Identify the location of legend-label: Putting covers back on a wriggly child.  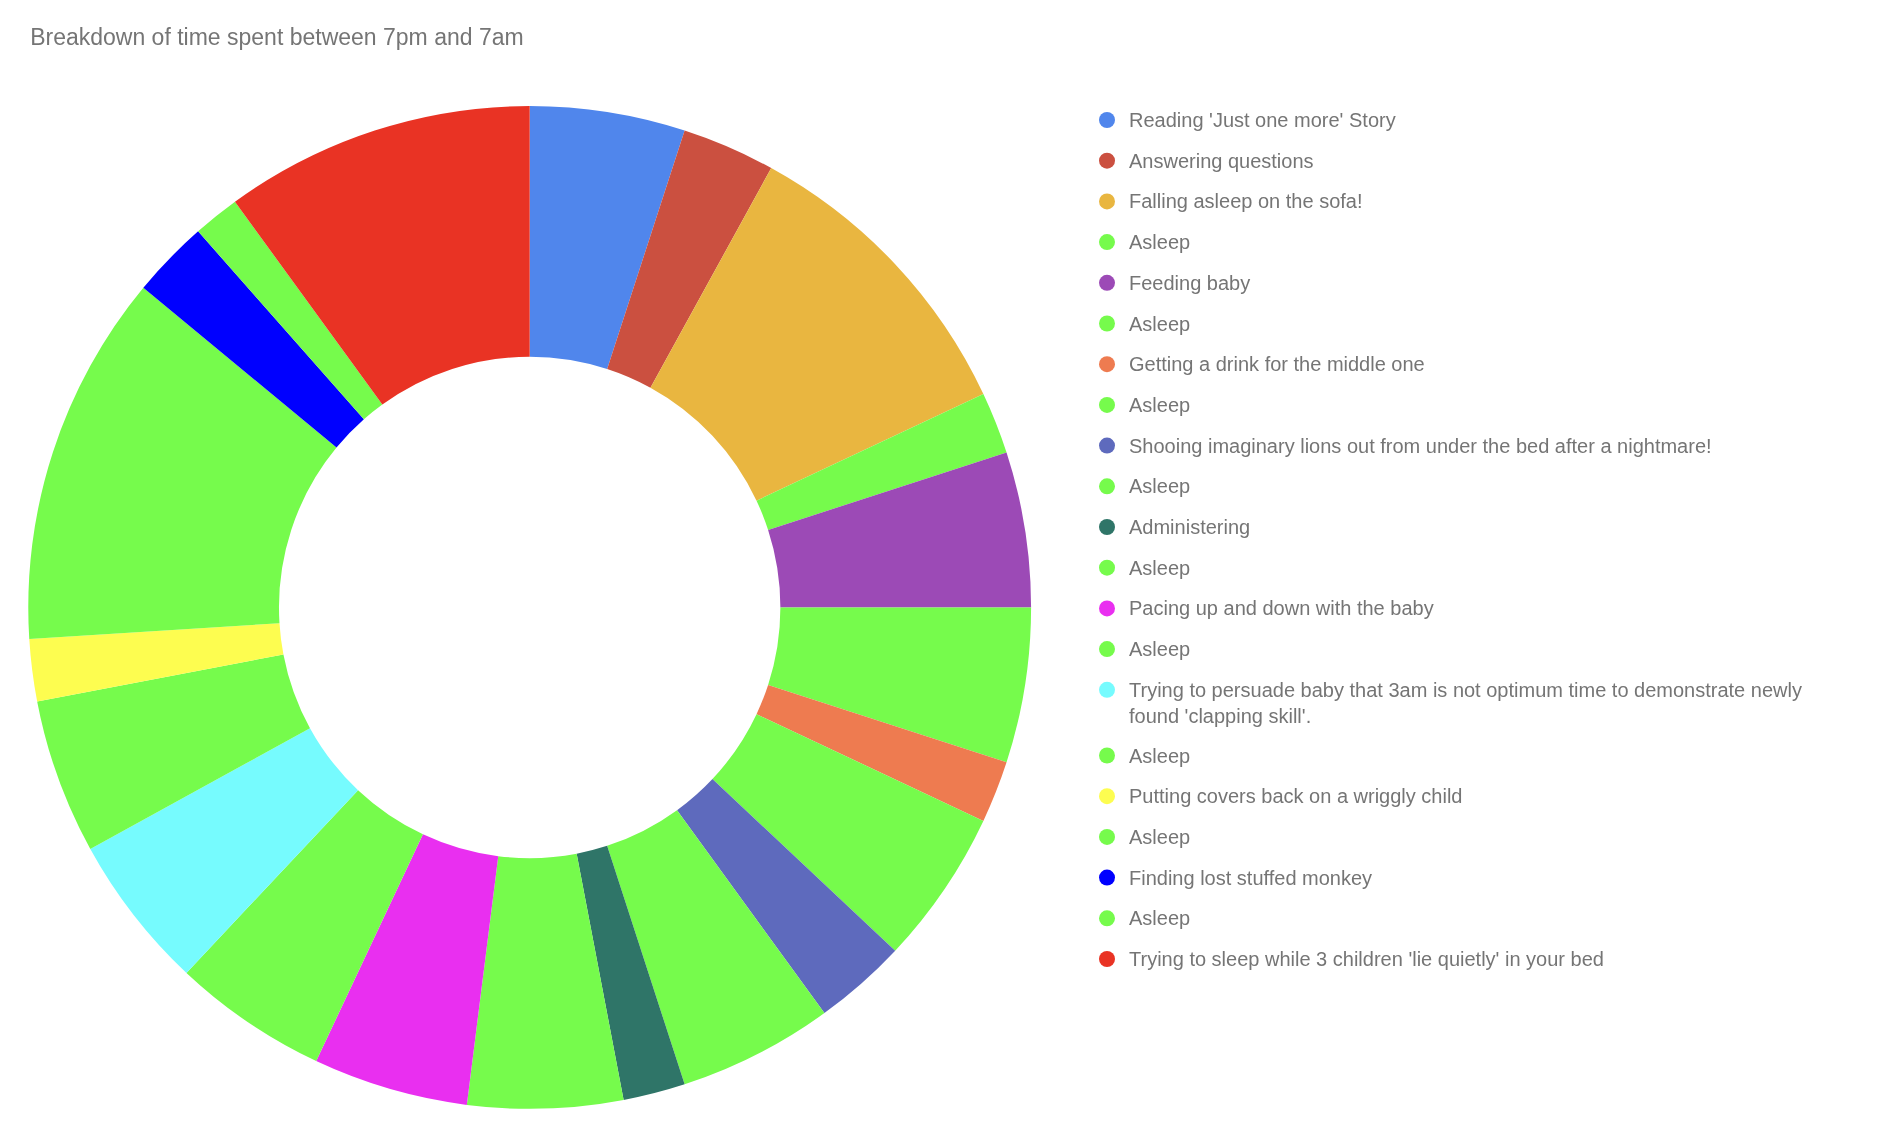
(1296, 796).